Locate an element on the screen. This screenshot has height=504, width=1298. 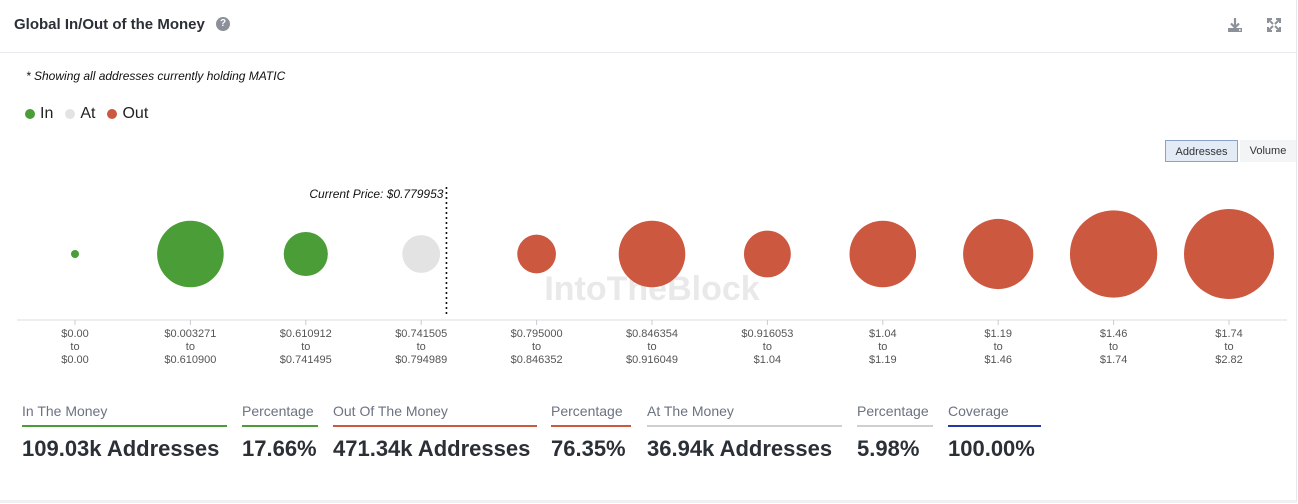
stat-label-1: Percentage is located at coordinates (280, 415).